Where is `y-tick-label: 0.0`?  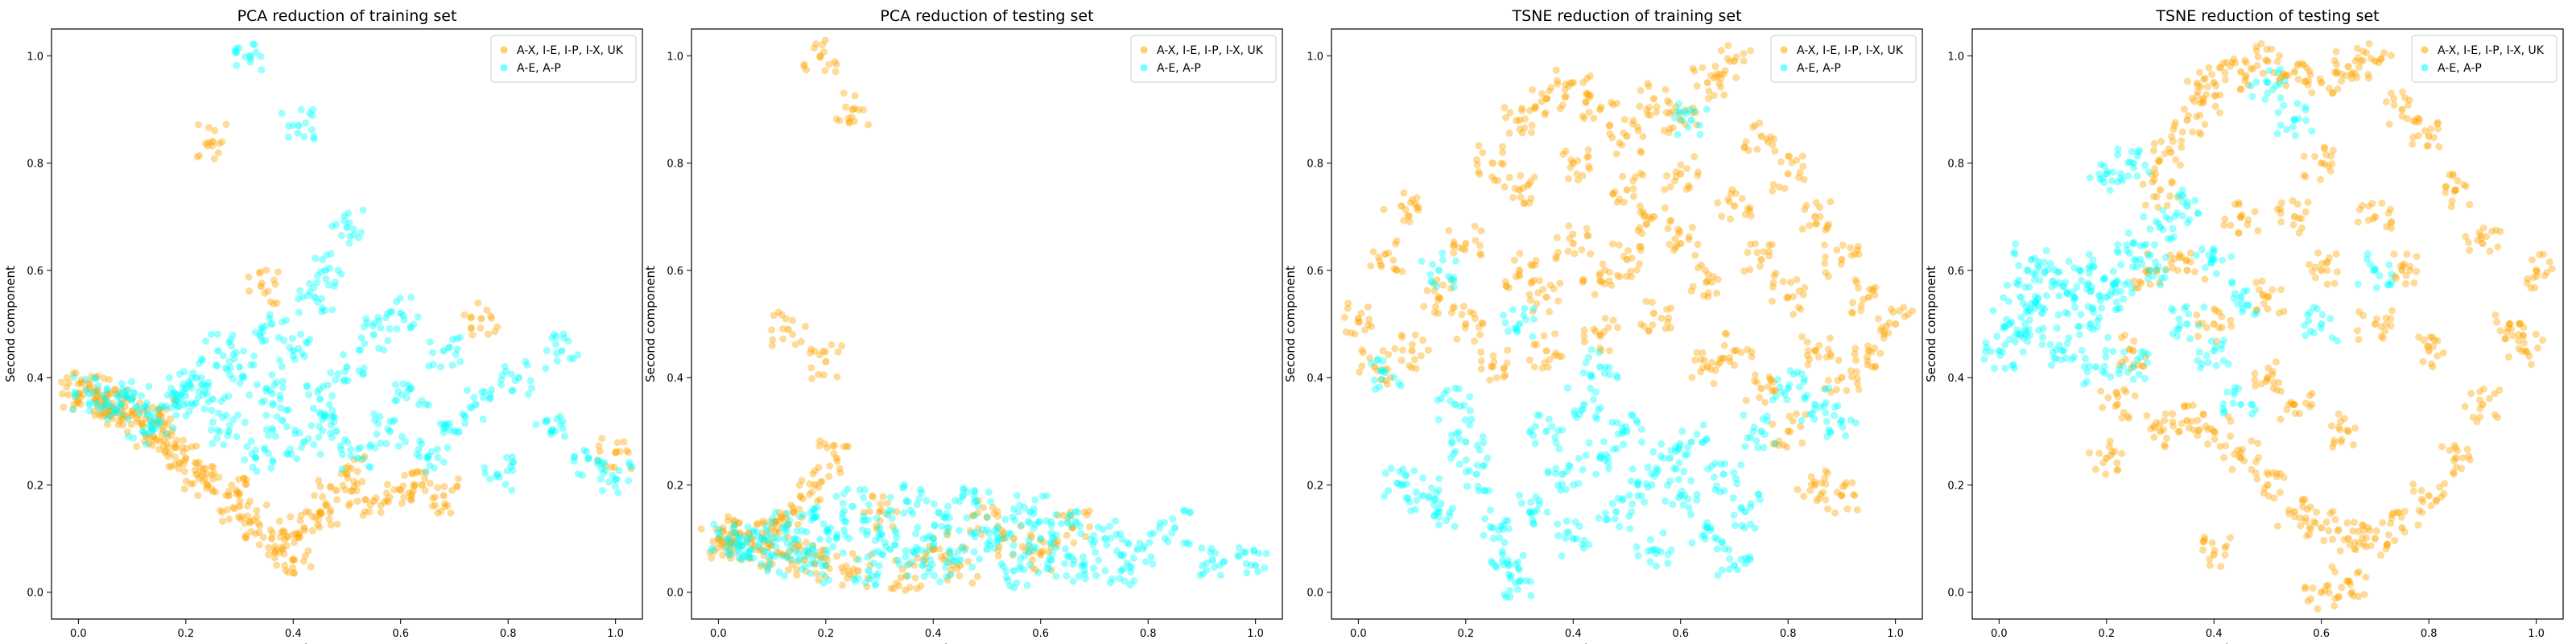 y-tick-label: 0.0 is located at coordinates (35, 594).